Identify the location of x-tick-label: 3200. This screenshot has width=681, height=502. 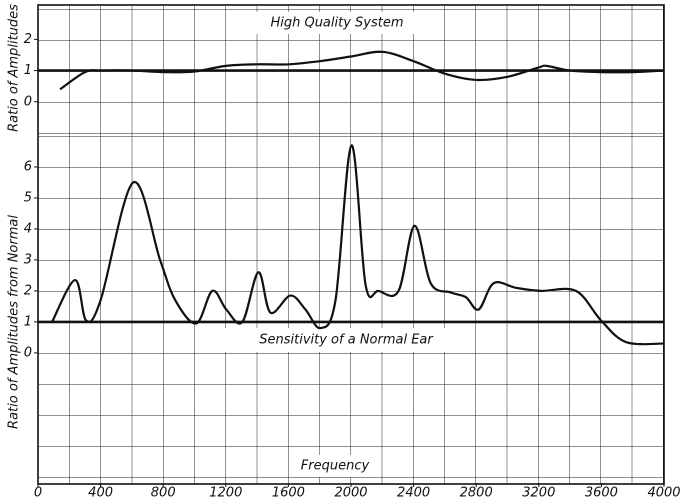
(538, 493).